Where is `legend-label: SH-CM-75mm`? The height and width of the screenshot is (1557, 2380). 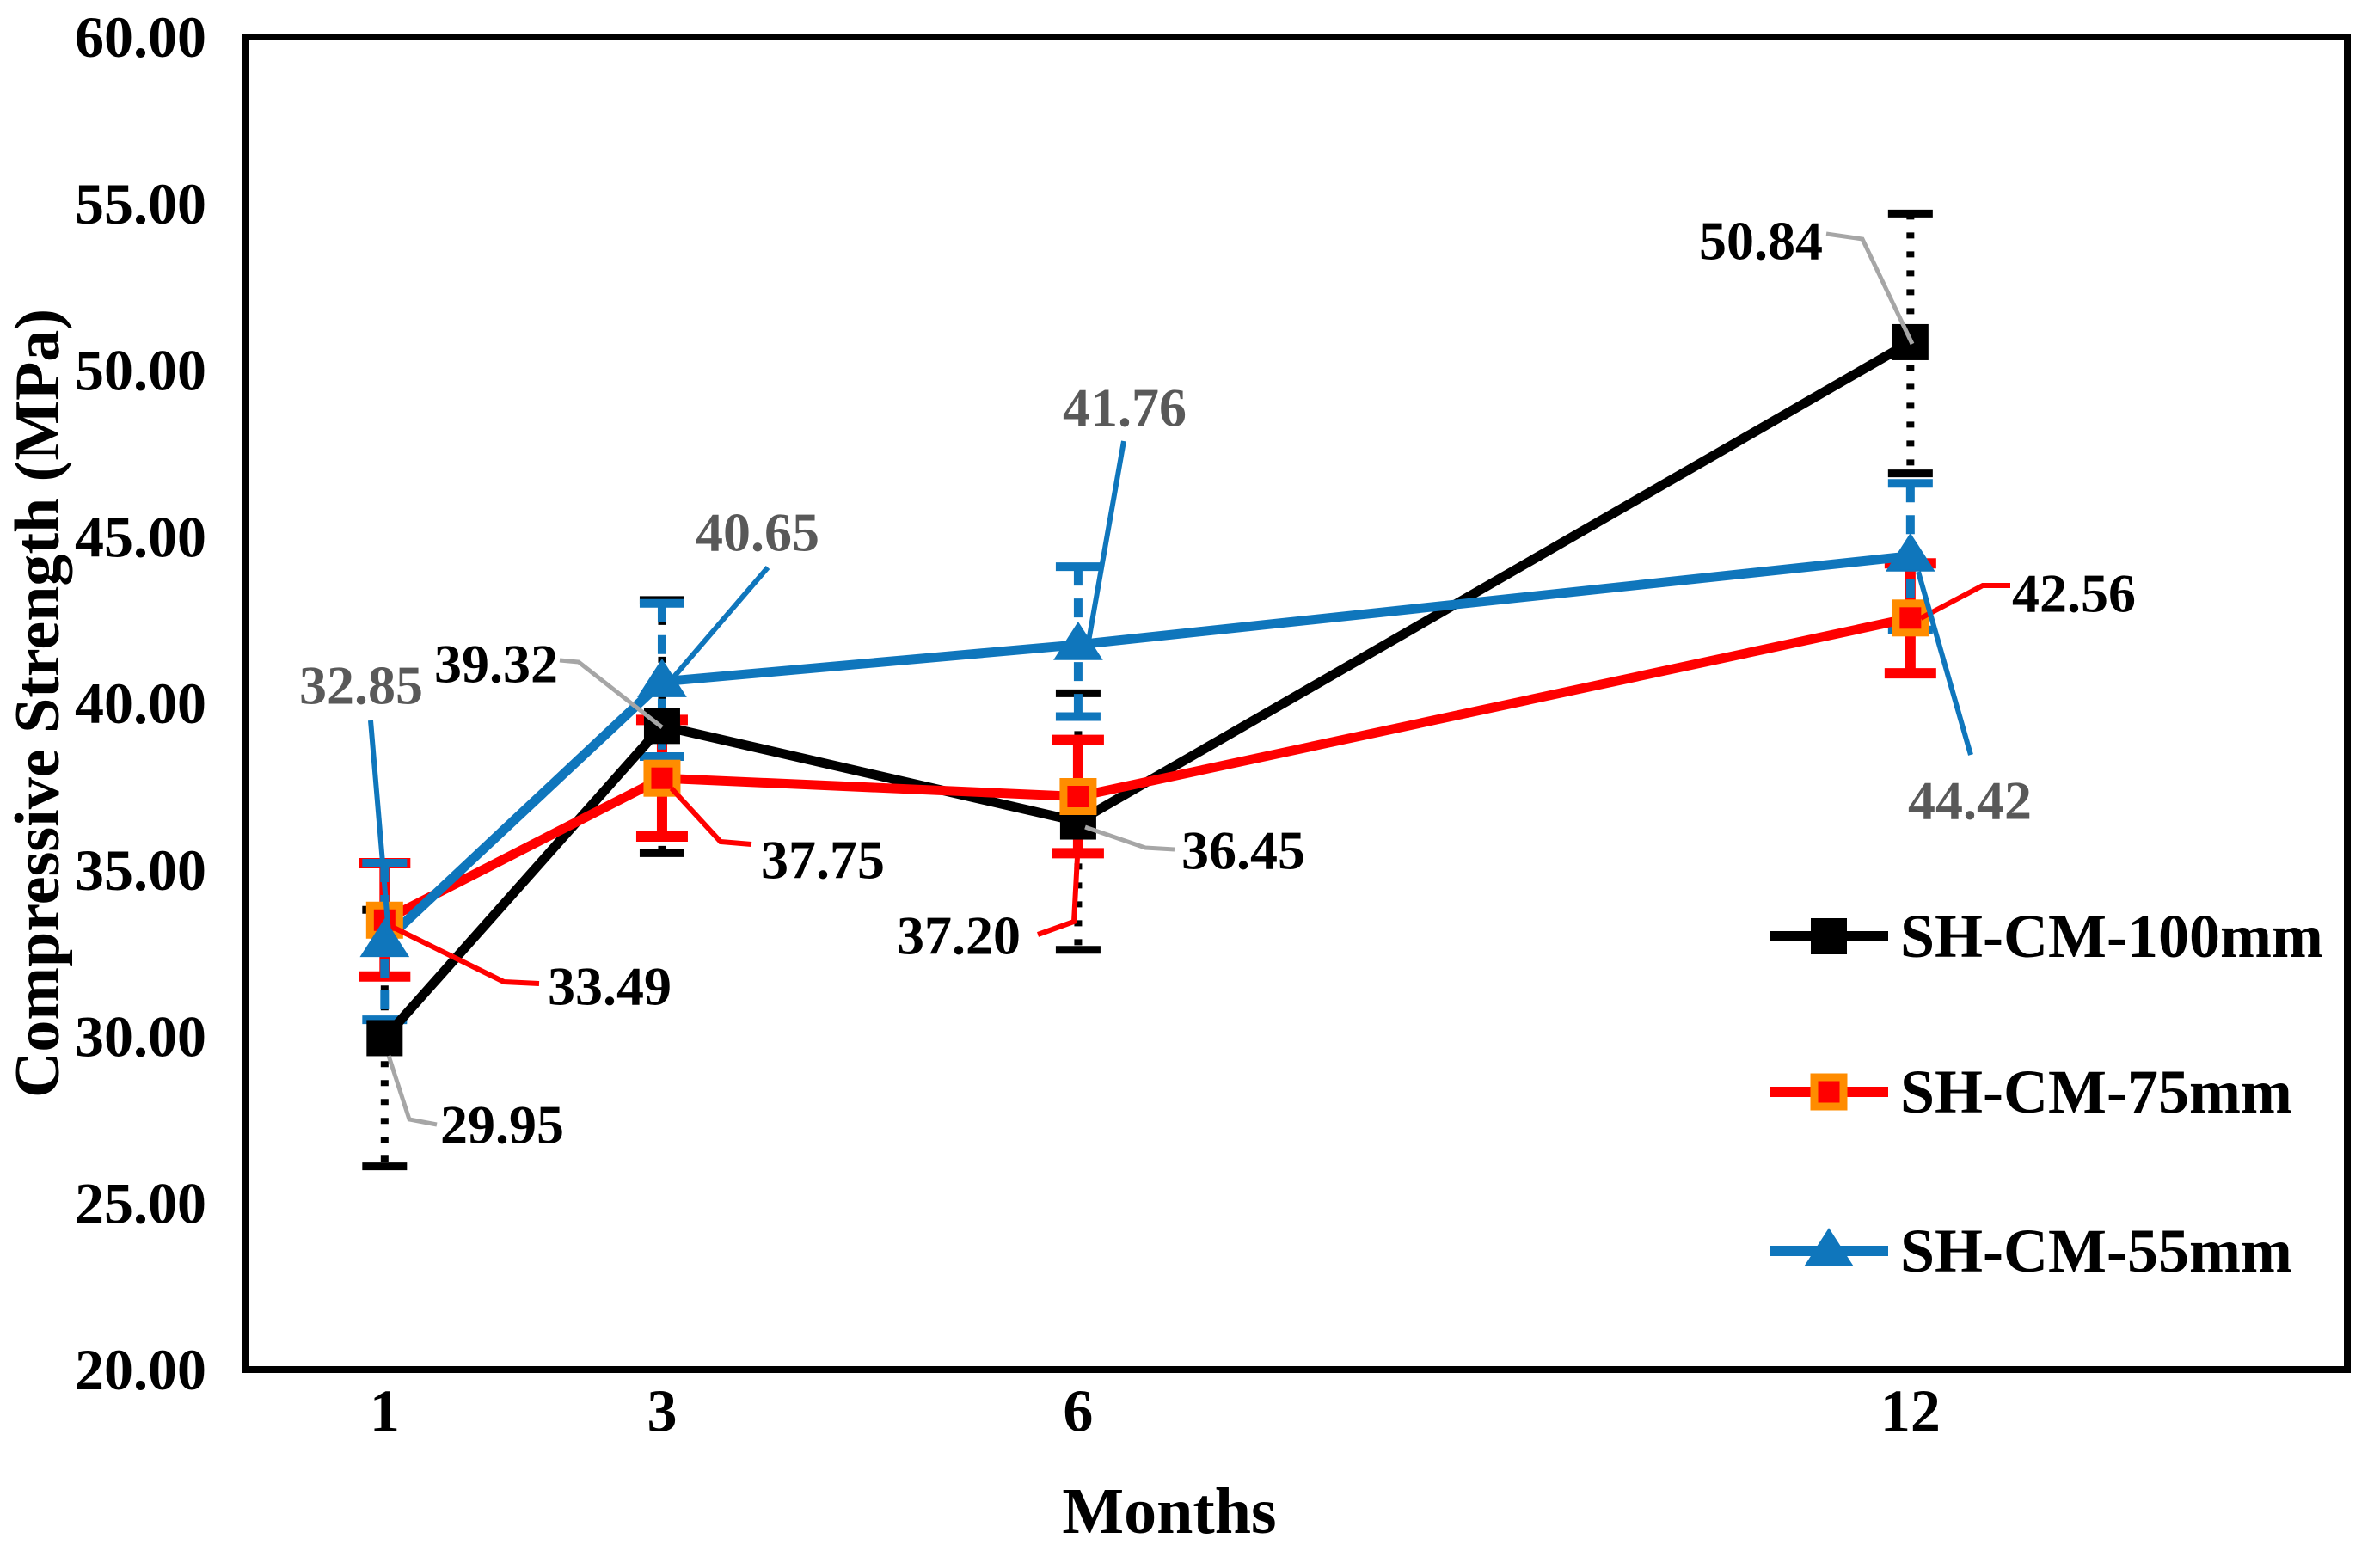 legend-label: SH-CM-75mm is located at coordinates (2096, 1091).